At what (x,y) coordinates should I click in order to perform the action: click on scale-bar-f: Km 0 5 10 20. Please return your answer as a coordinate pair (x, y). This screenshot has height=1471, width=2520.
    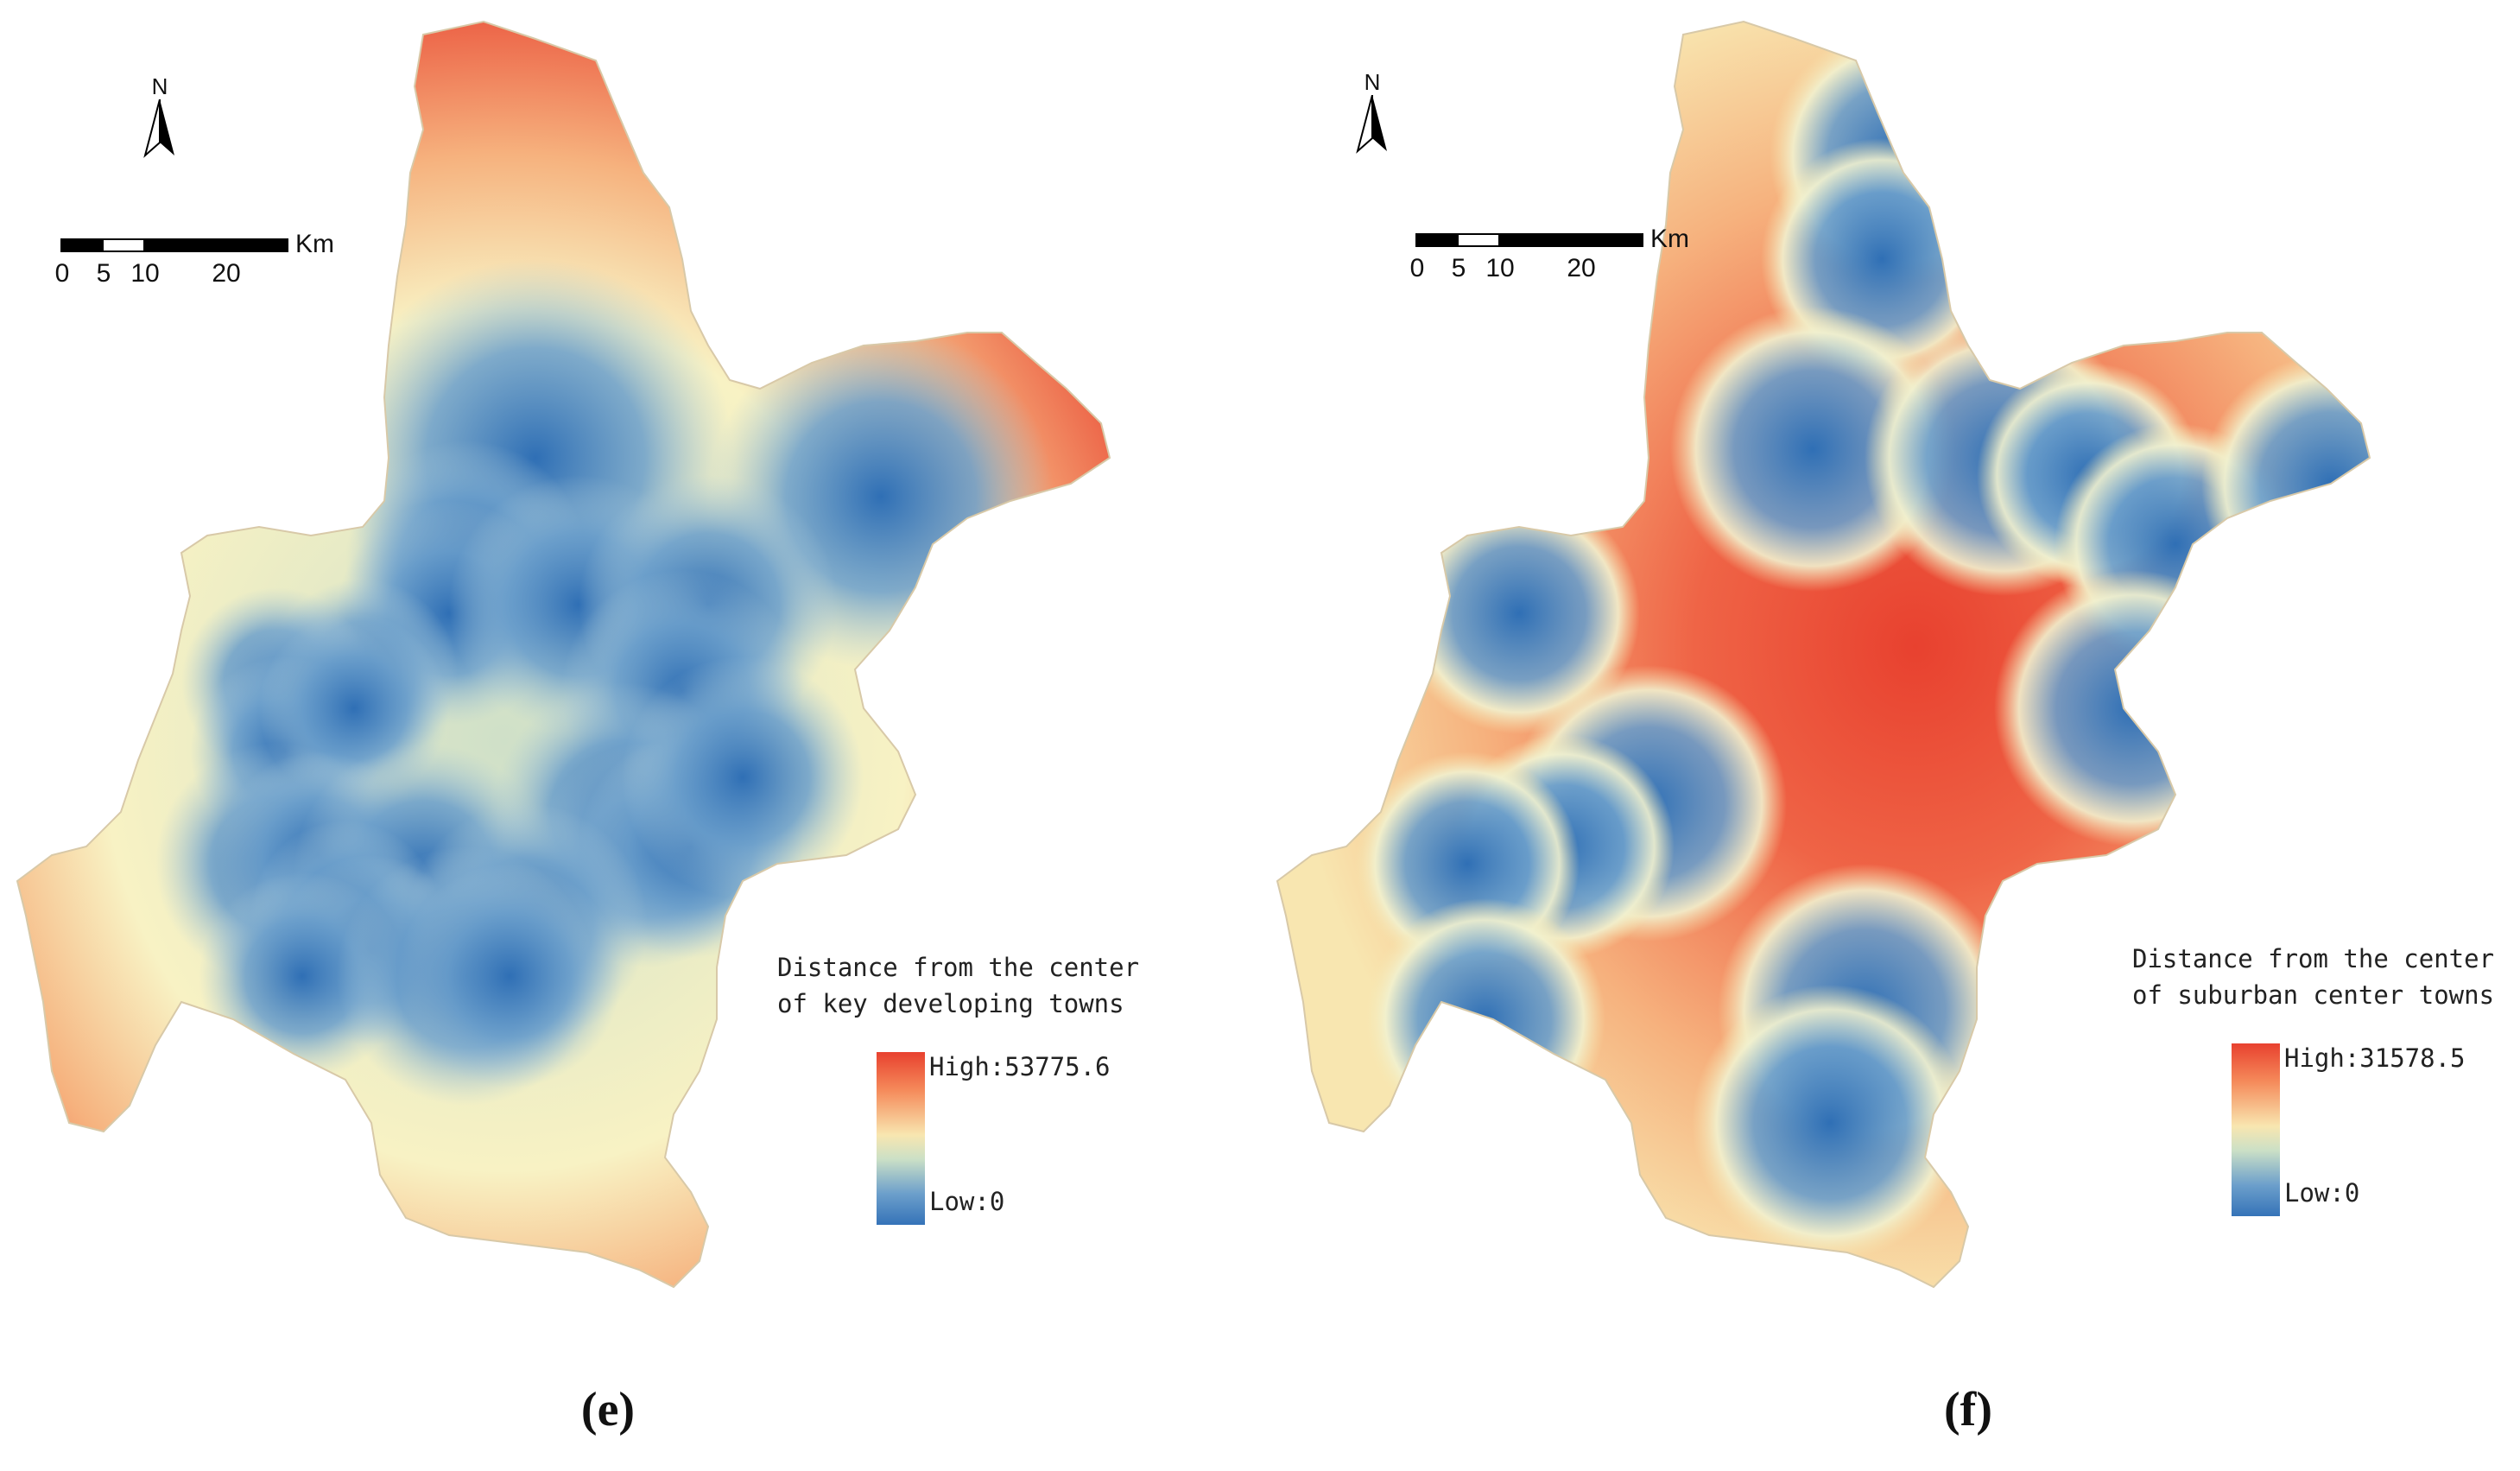
    Looking at the image, I should click on (1550, 263).